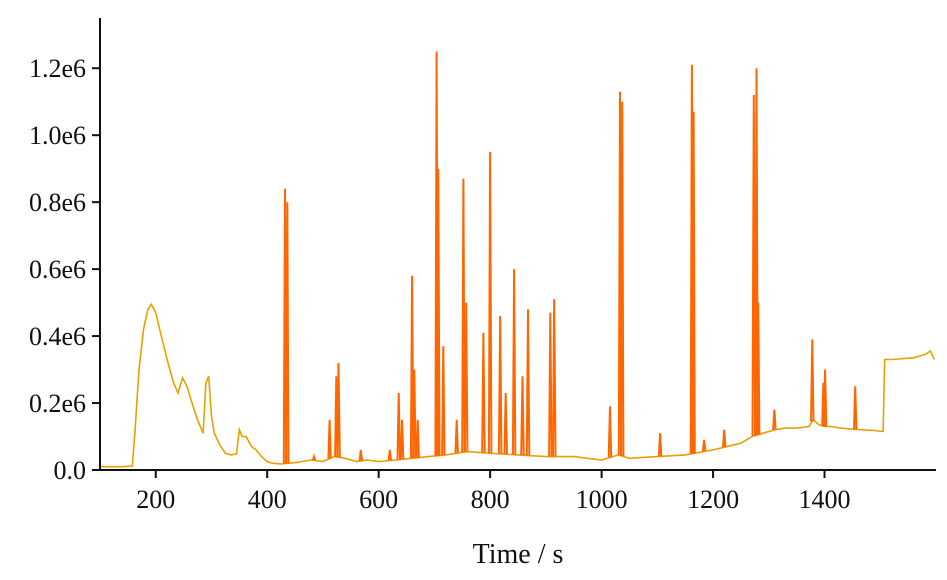 This screenshot has height=580, width=947. I want to click on y-tick-label: 0.2e6, so click(57, 403).